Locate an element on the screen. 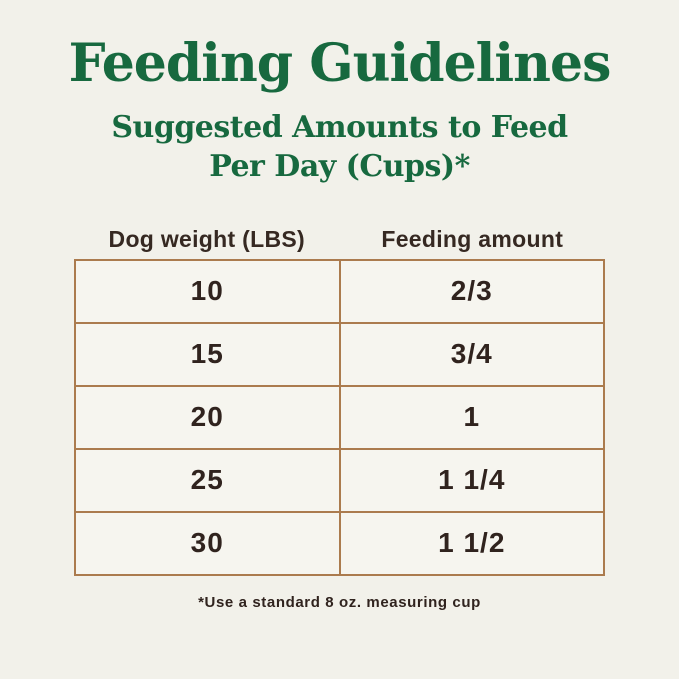 The image size is (679, 679). subtitle-line-2: Per Day (Cups)* is located at coordinates (339, 166).